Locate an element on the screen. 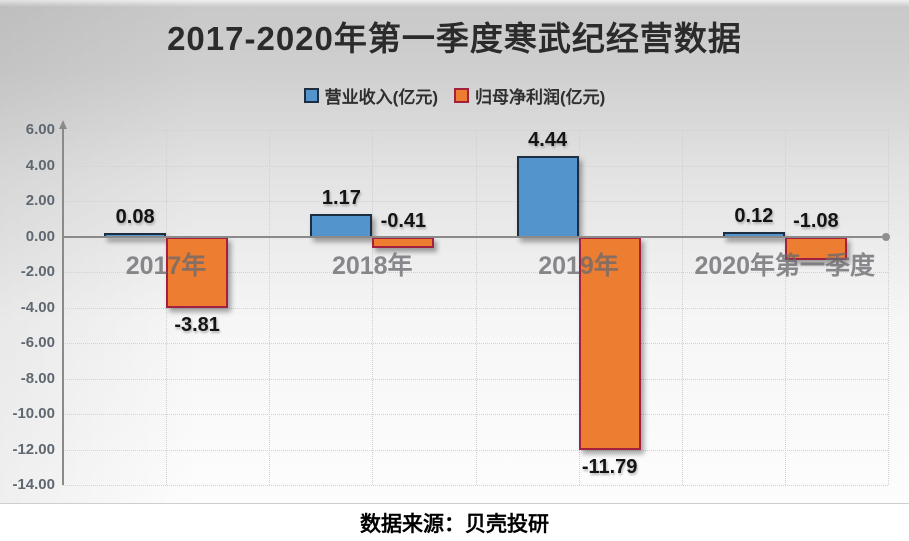 This screenshot has width=909, height=541. x-axis-end-dot-icon is located at coordinates (886, 236).